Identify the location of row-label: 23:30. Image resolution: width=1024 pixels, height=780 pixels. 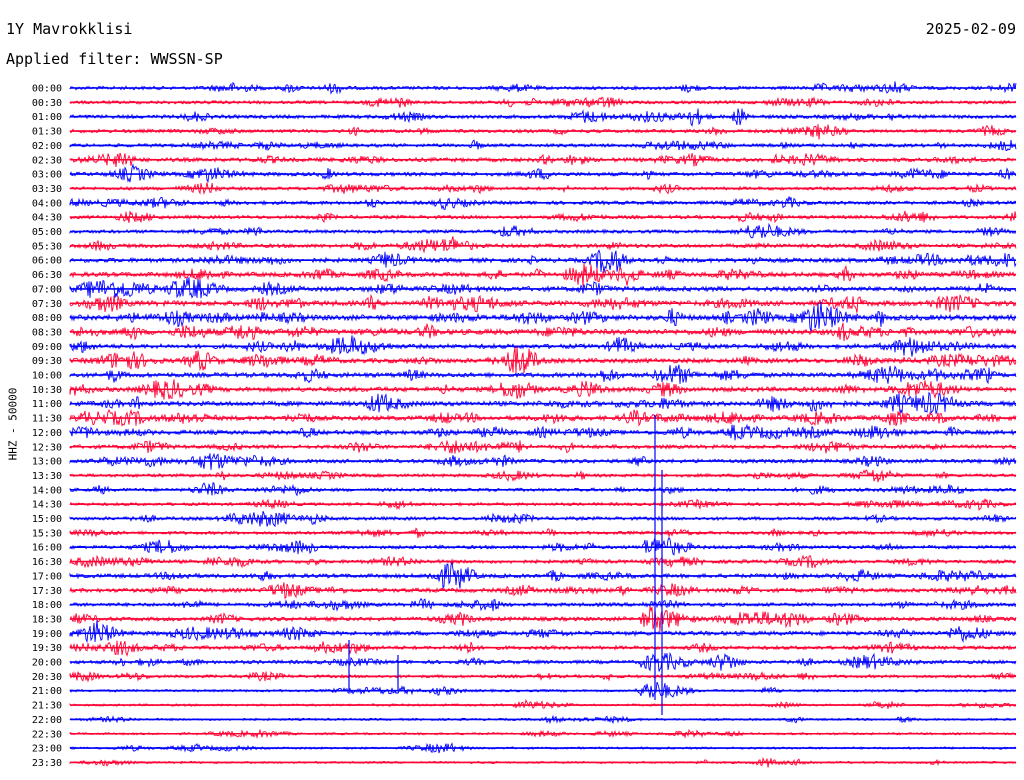
(47, 763).